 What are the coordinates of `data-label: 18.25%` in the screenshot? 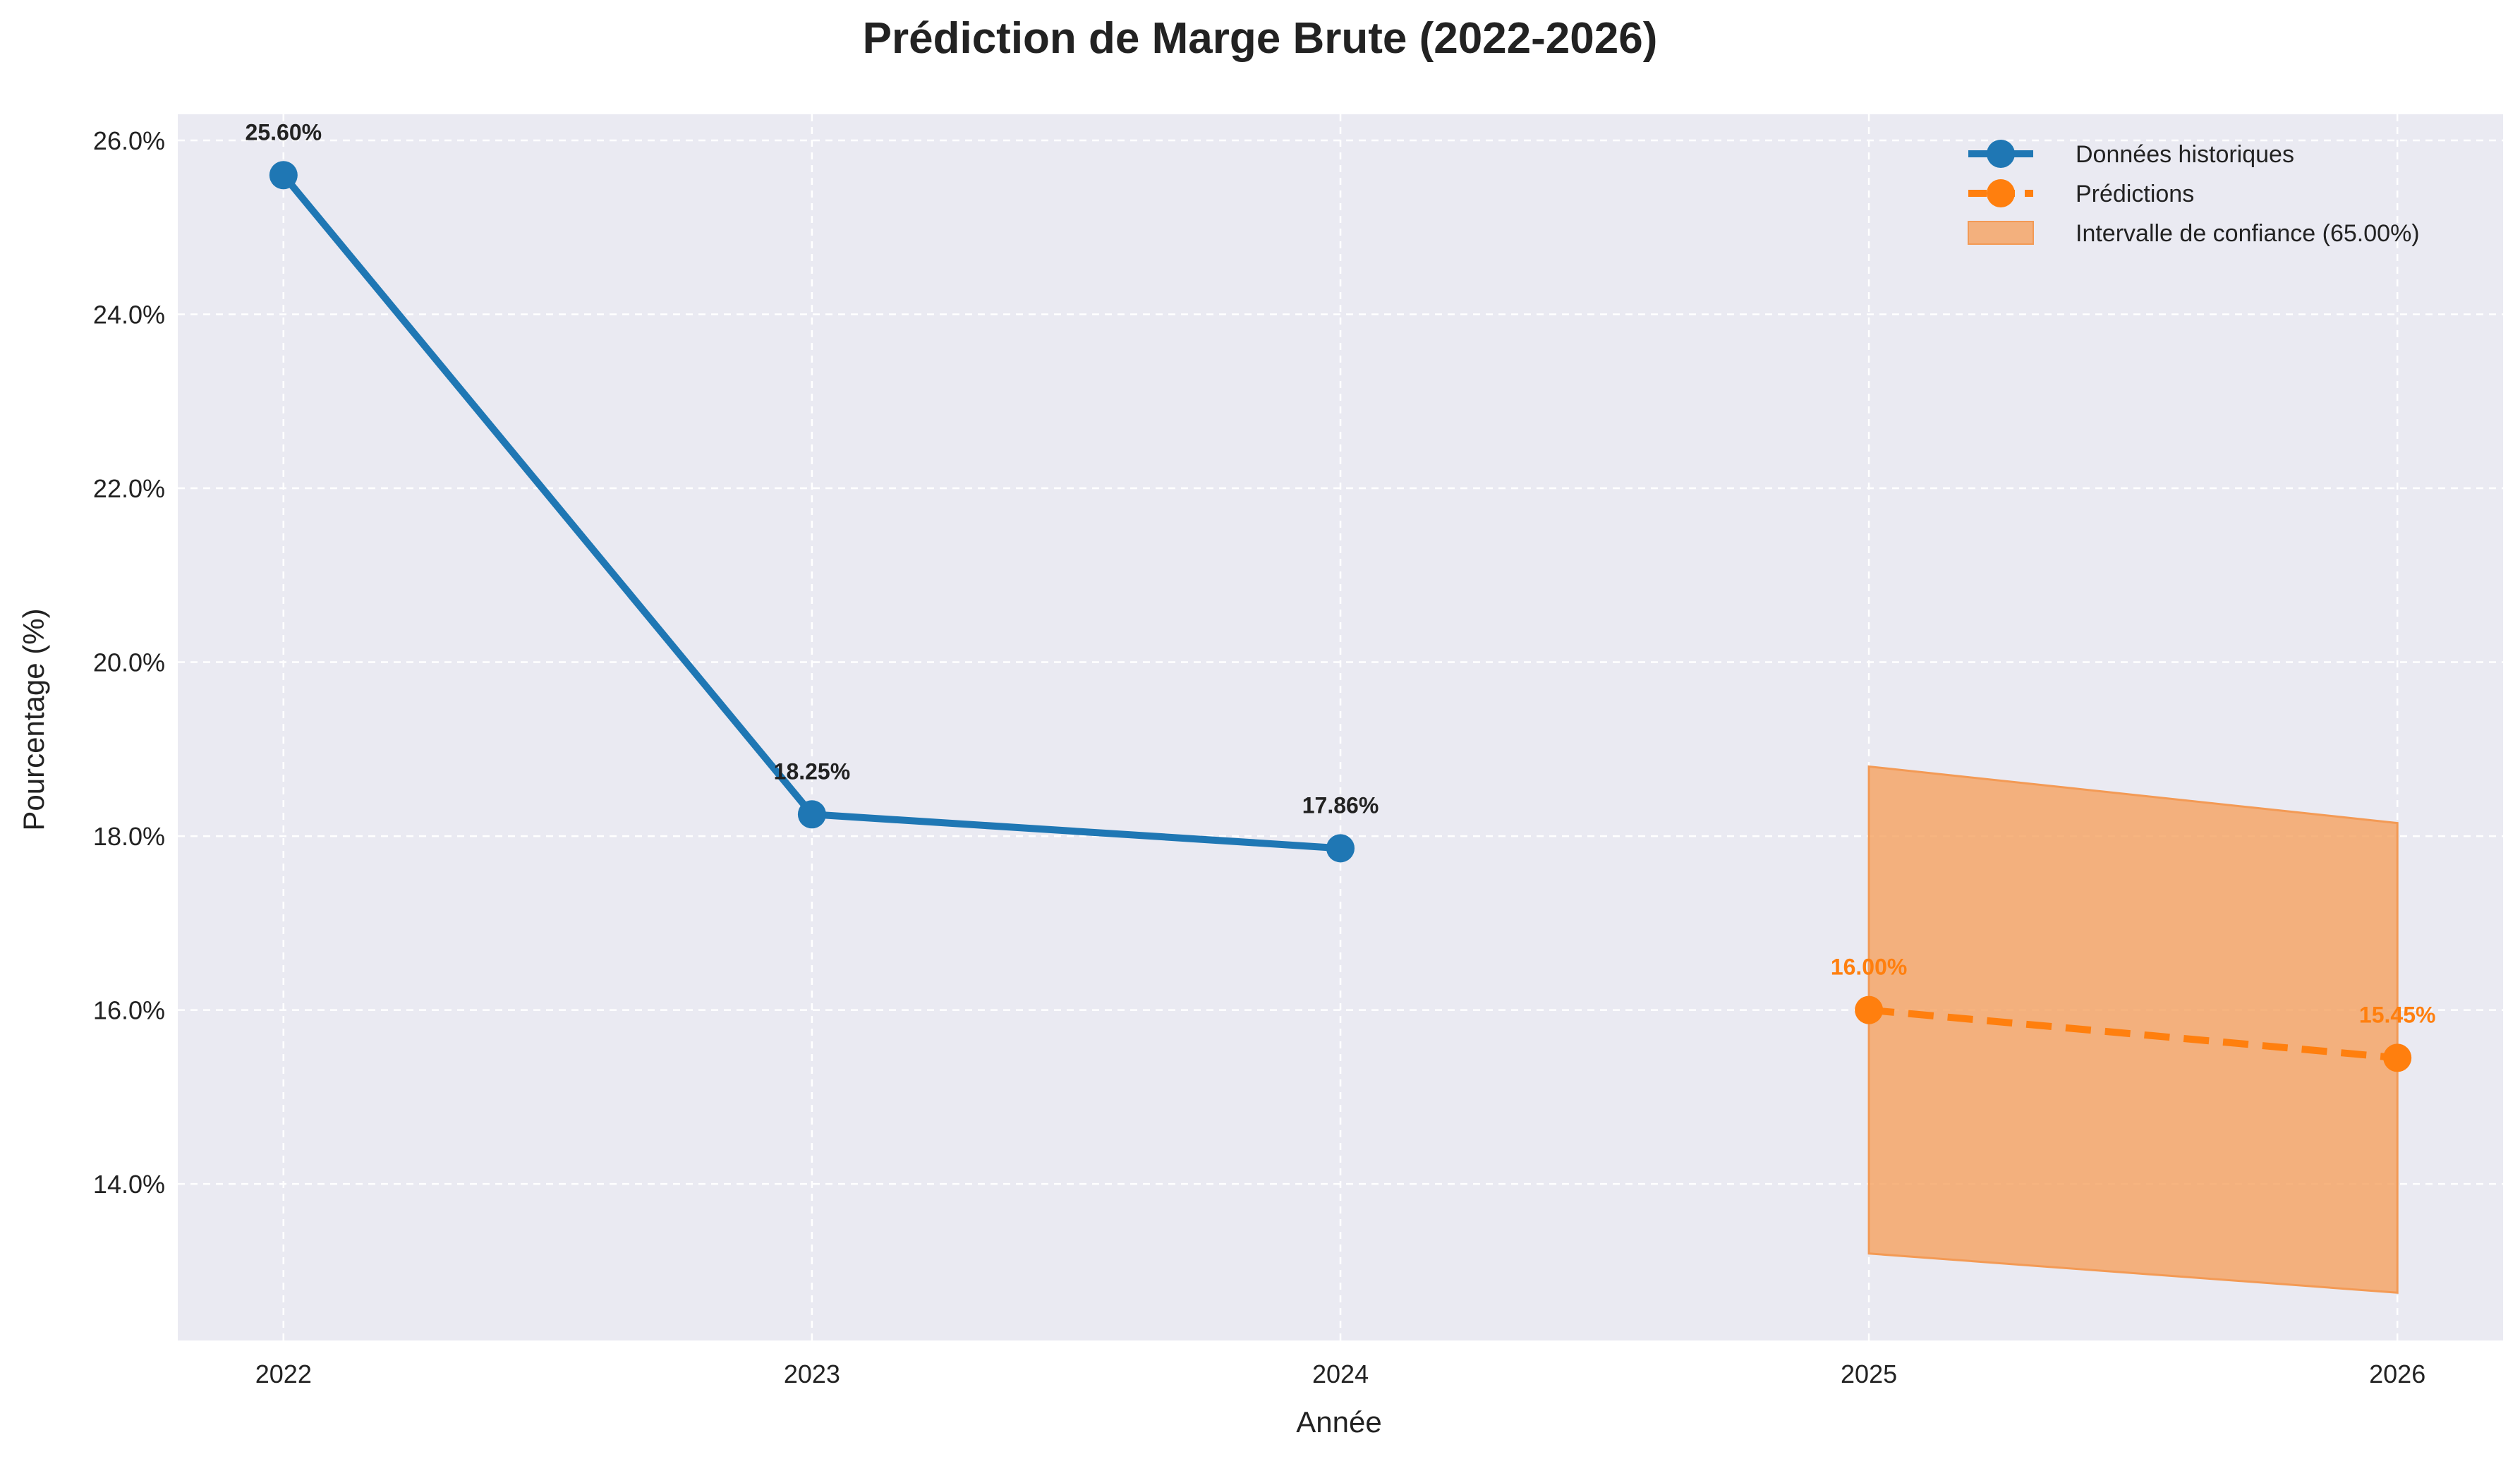 It's located at (813, 771).